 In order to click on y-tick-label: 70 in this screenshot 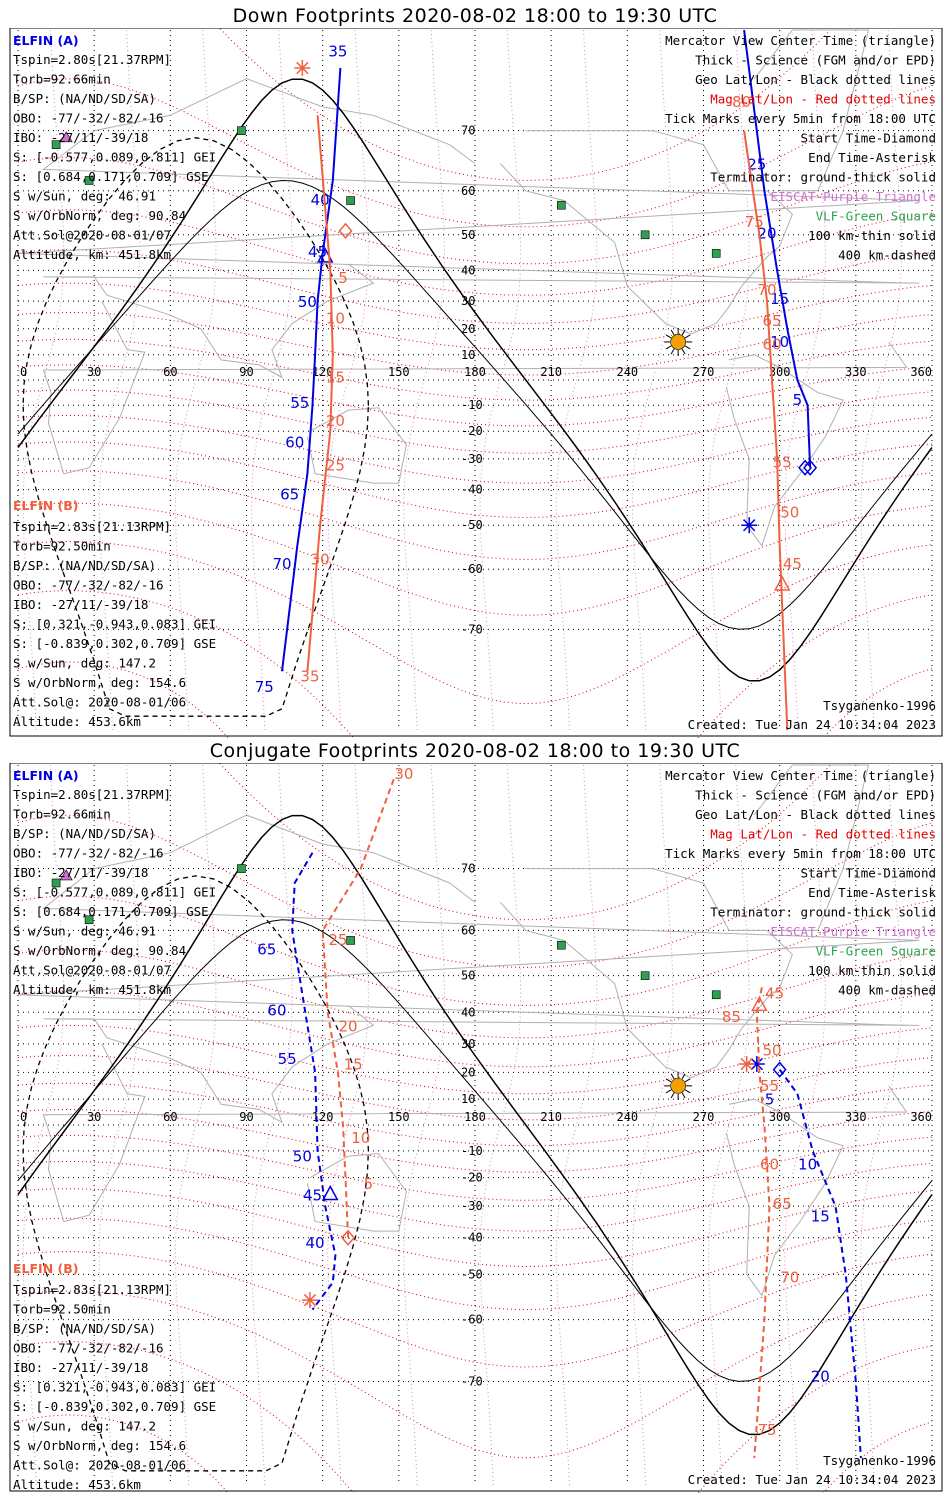, I will do `click(468, 131)`.